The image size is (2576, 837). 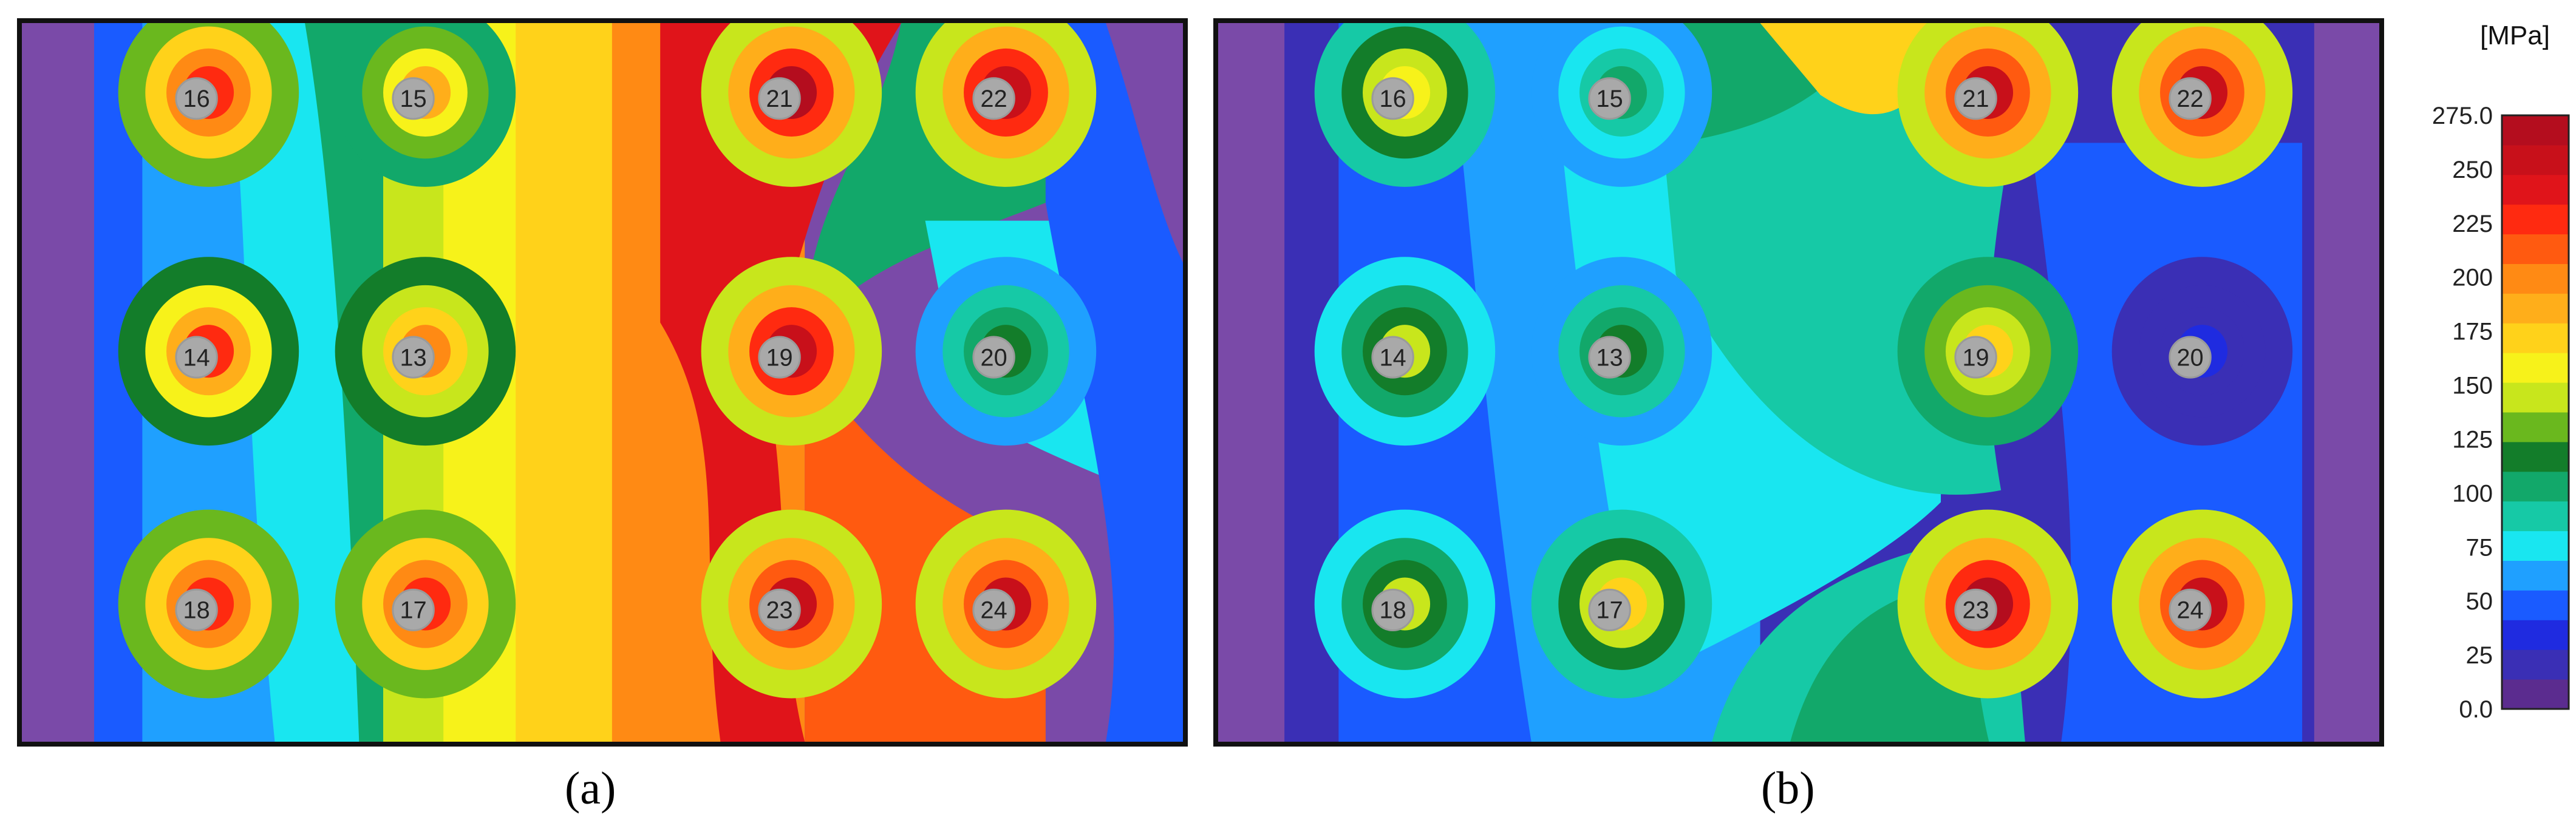 What do you see at coordinates (2473, 224) in the screenshot?
I see `colorbar-tick-label: 225` at bounding box center [2473, 224].